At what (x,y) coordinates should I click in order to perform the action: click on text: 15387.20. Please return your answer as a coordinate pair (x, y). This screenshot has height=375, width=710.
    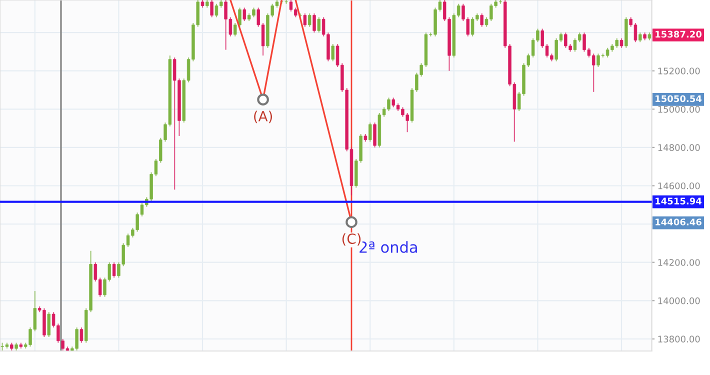
    Looking at the image, I should click on (679, 34).